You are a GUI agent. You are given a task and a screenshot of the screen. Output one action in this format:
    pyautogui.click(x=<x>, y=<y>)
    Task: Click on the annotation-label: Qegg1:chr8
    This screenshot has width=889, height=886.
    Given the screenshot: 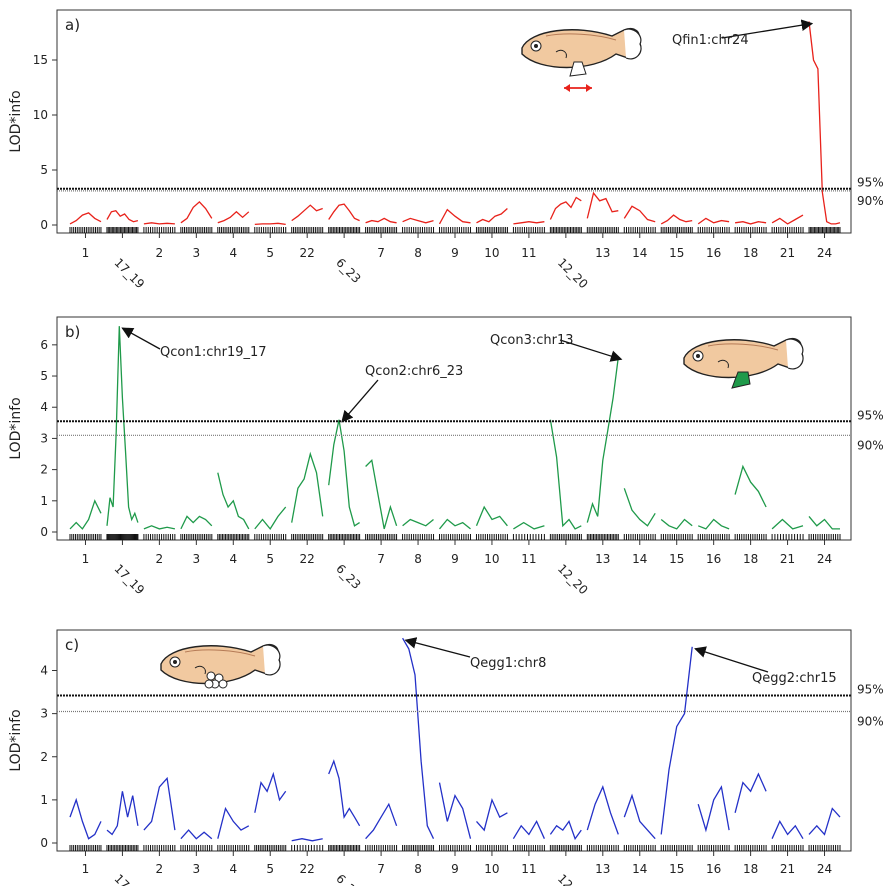 What is the action you would take?
    pyautogui.click(x=508, y=663)
    